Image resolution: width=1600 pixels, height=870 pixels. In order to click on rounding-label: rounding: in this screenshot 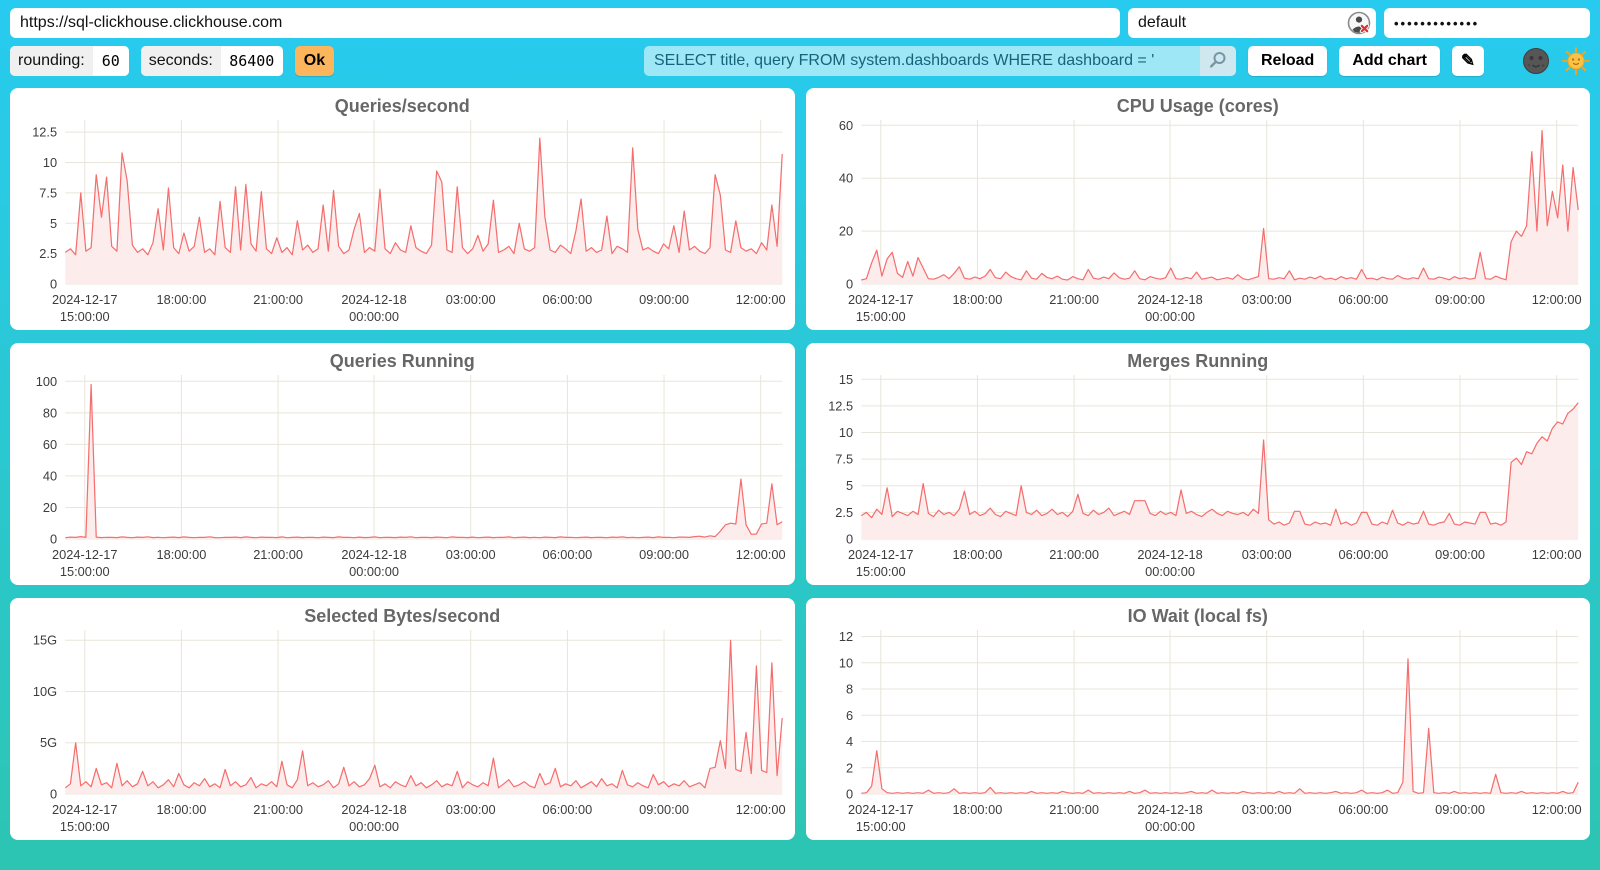, I will do `click(51, 61)`.